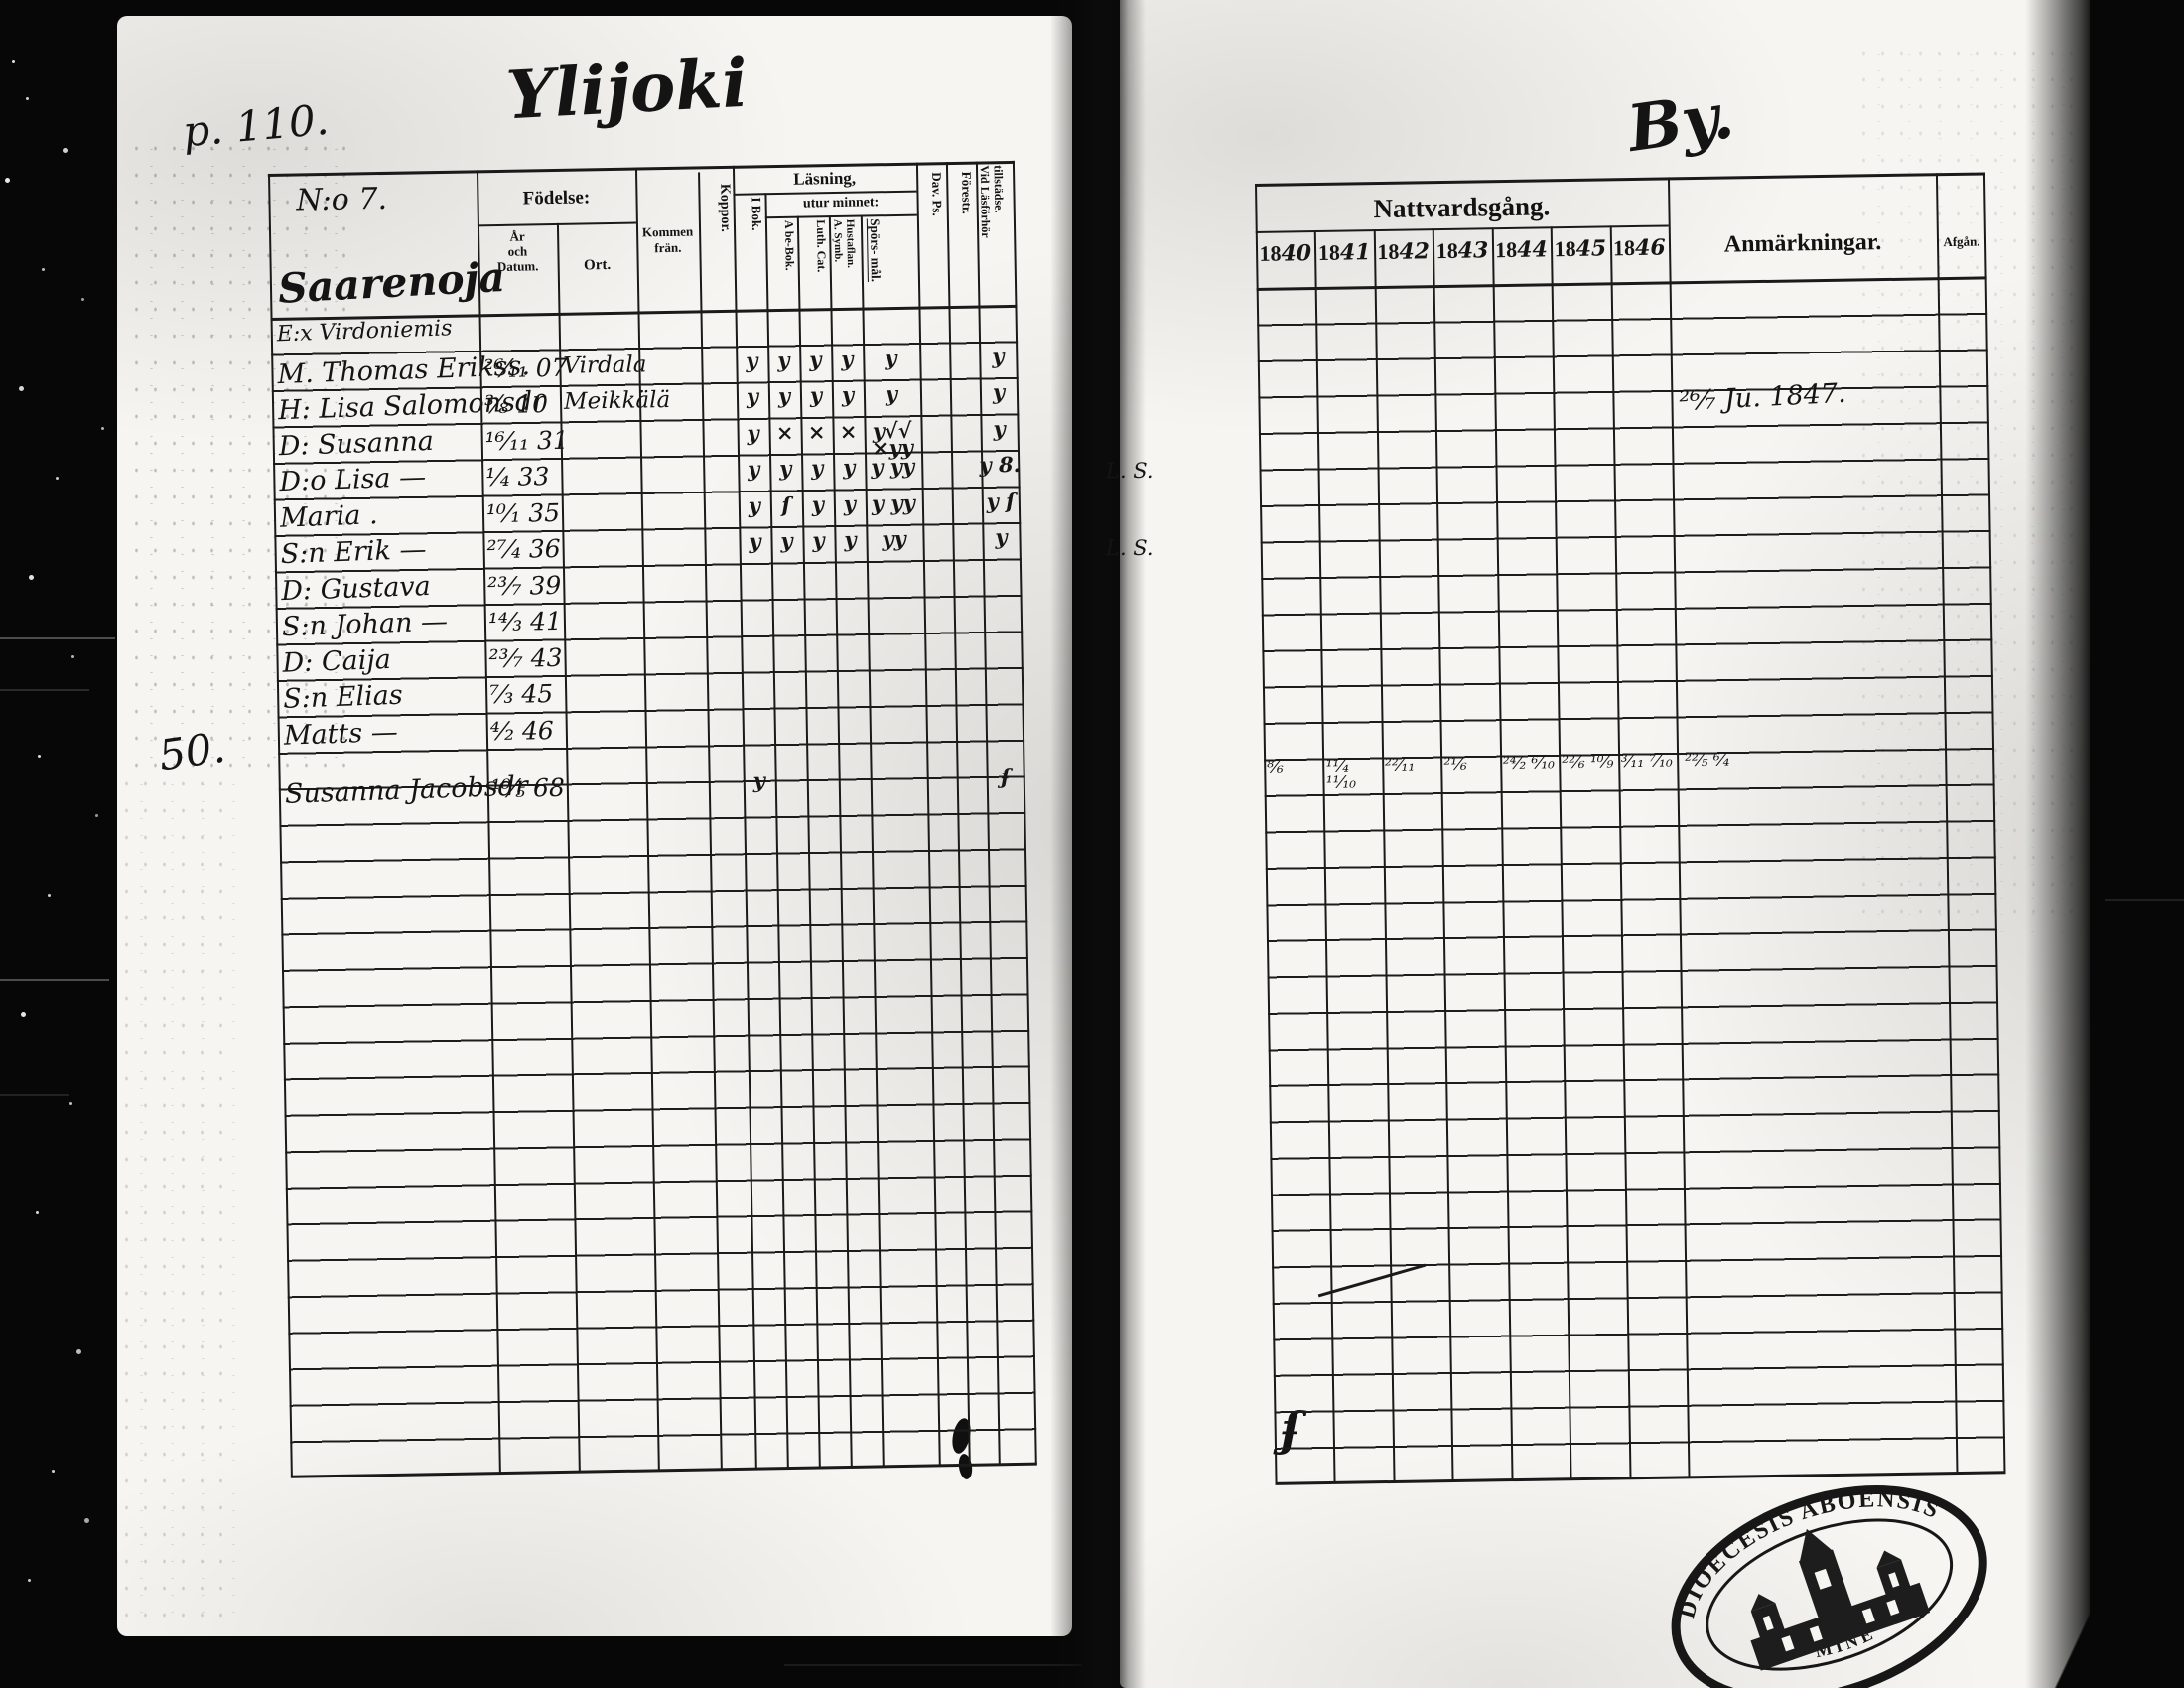 The image size is (2184, 1688). What do you see at coordinates (1275, 767) in the screenshot?
I see `communion-date: ⁸⁄₆` at bounding box center [1275, 767].